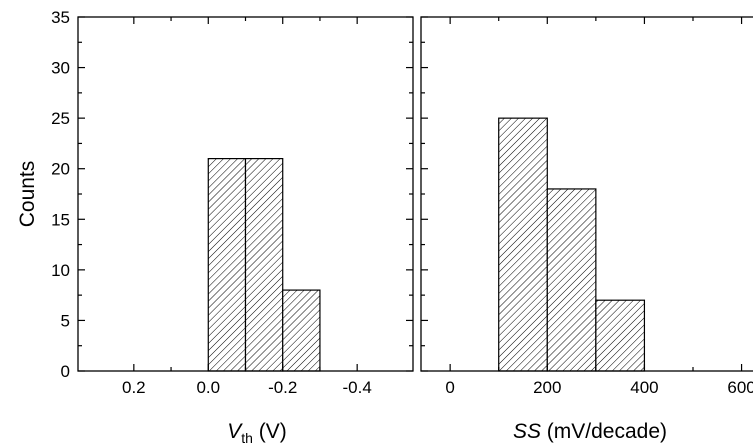  I want to click on y-tick-label: 35, so click(60, 17).